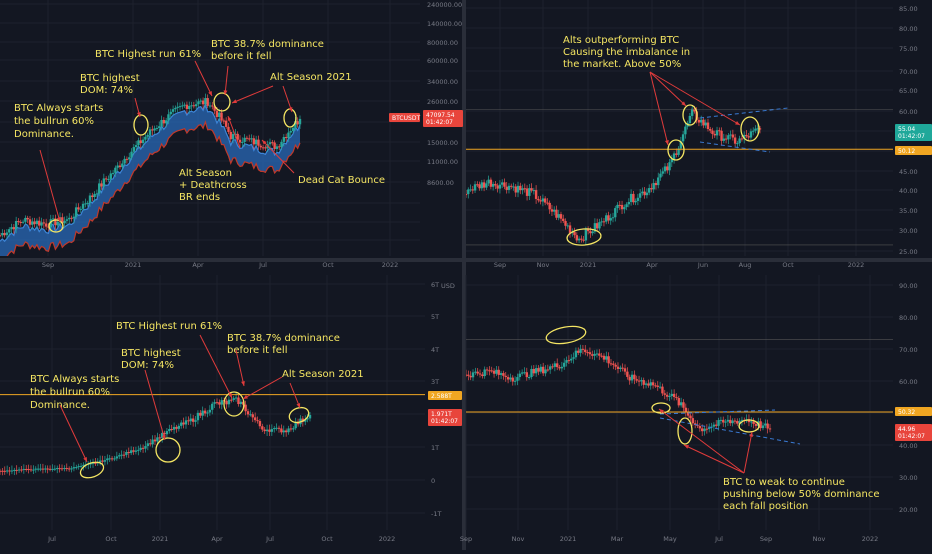 This screenshot has height=554, width=932. What do you see at coordinates (908, 510) in the screenshot?
I see `price-tick-label: 20.00` at bounding box center [908, 510].